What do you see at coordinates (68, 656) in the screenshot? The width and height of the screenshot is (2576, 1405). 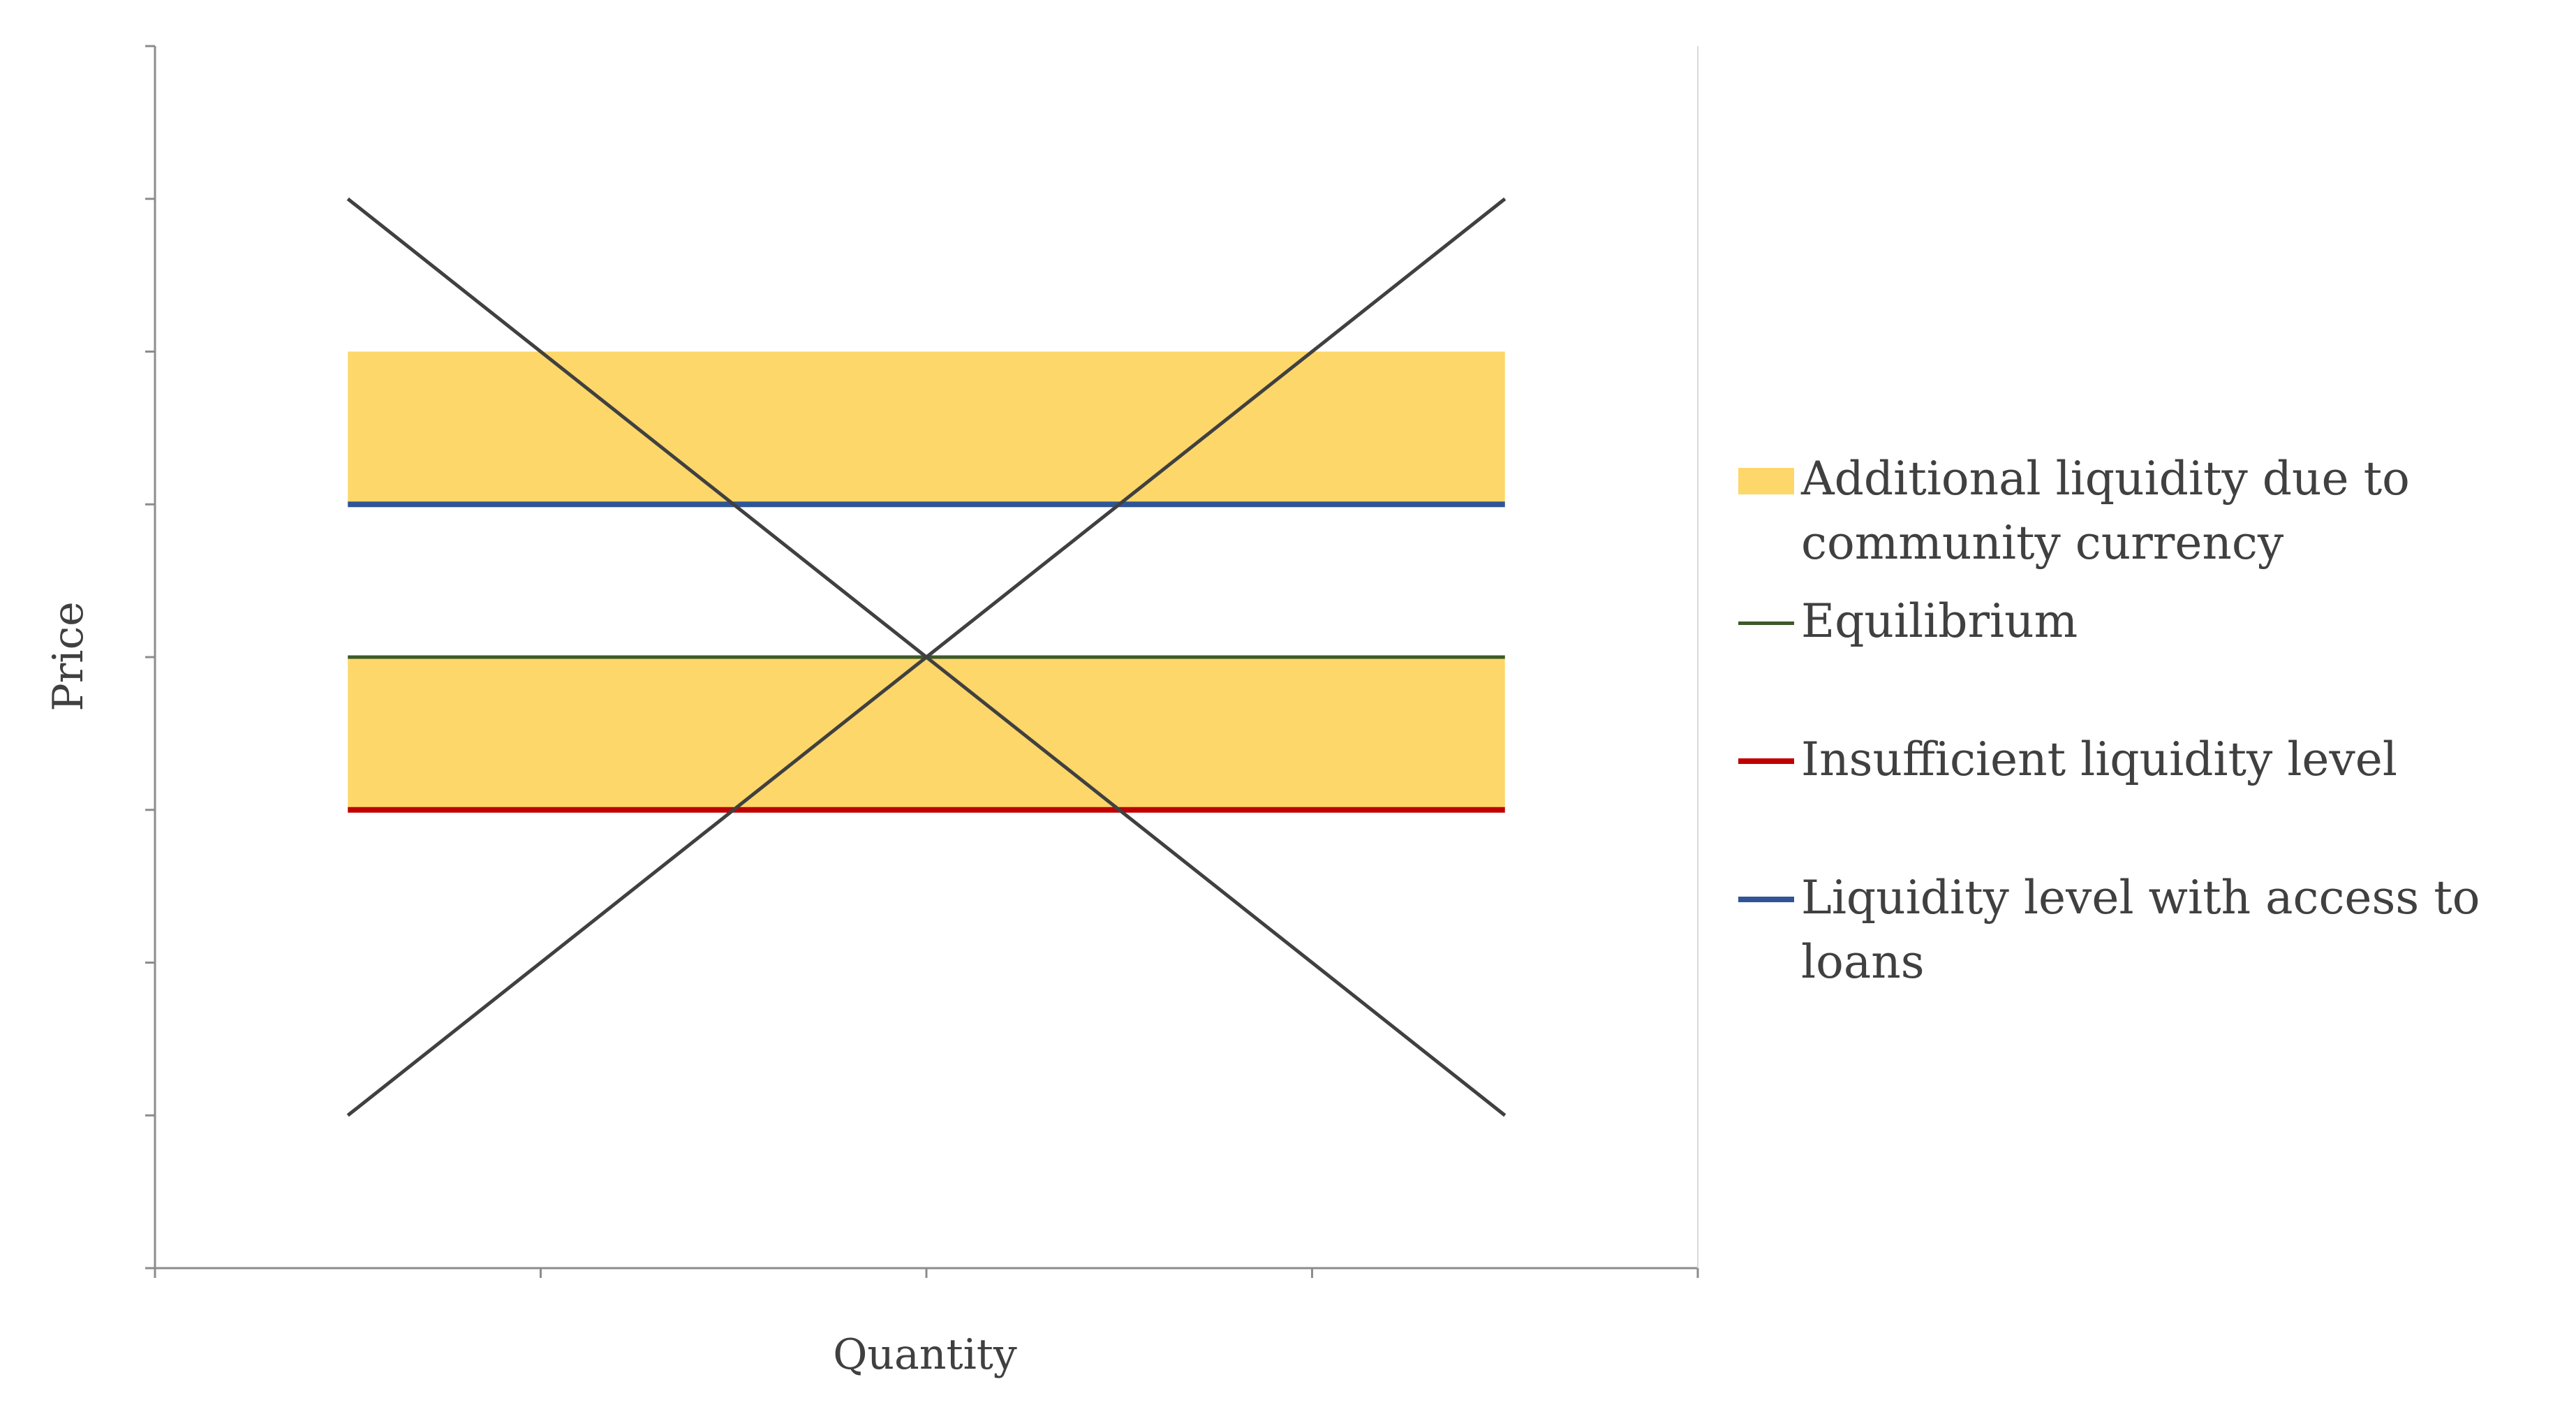 I see `y-axis-title: Price` at bounding box center [68, 656].